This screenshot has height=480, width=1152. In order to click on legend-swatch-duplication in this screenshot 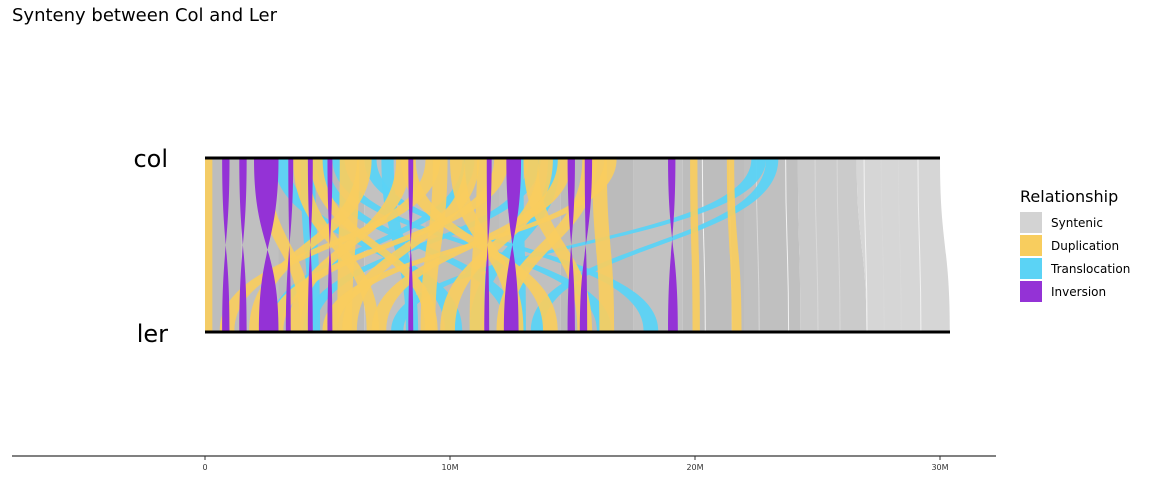, I will do `click(1031, 245)`.